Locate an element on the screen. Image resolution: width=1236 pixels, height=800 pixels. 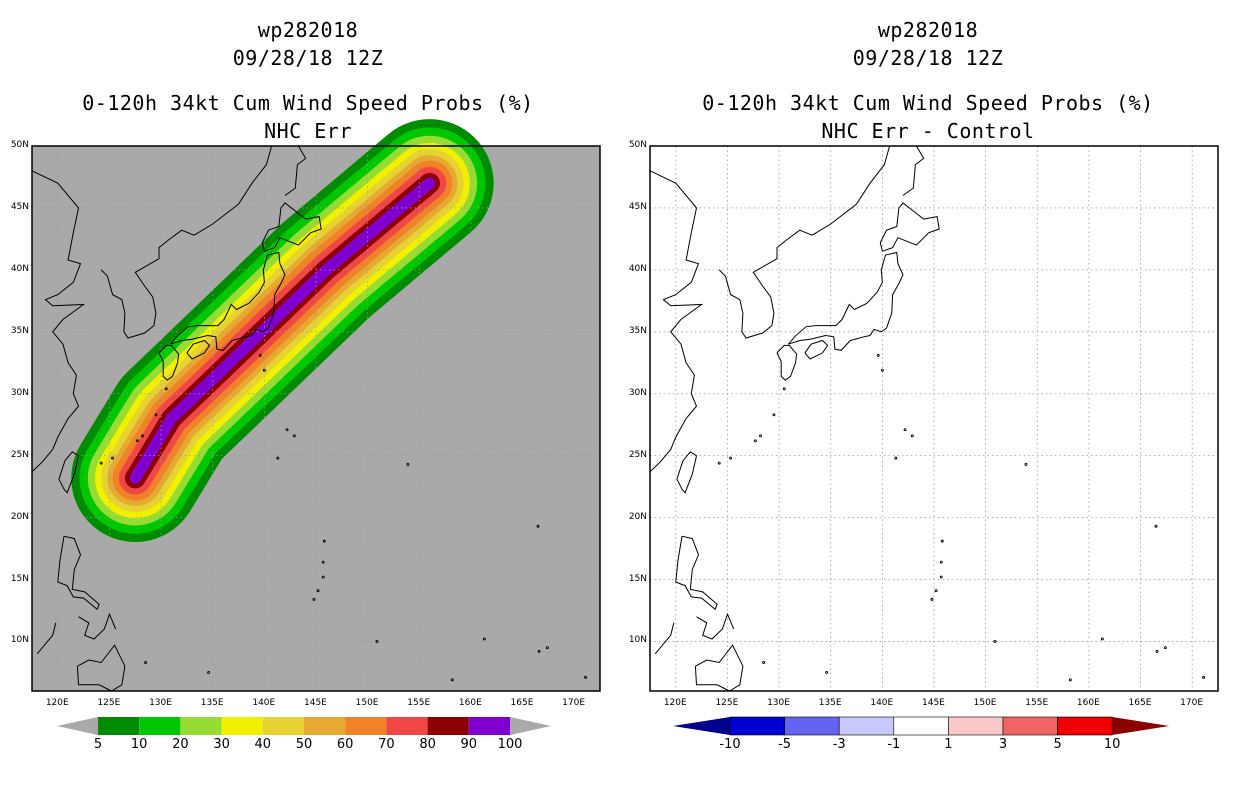
left-lon-tick-label: 145E is located at coordinates (315, 703).